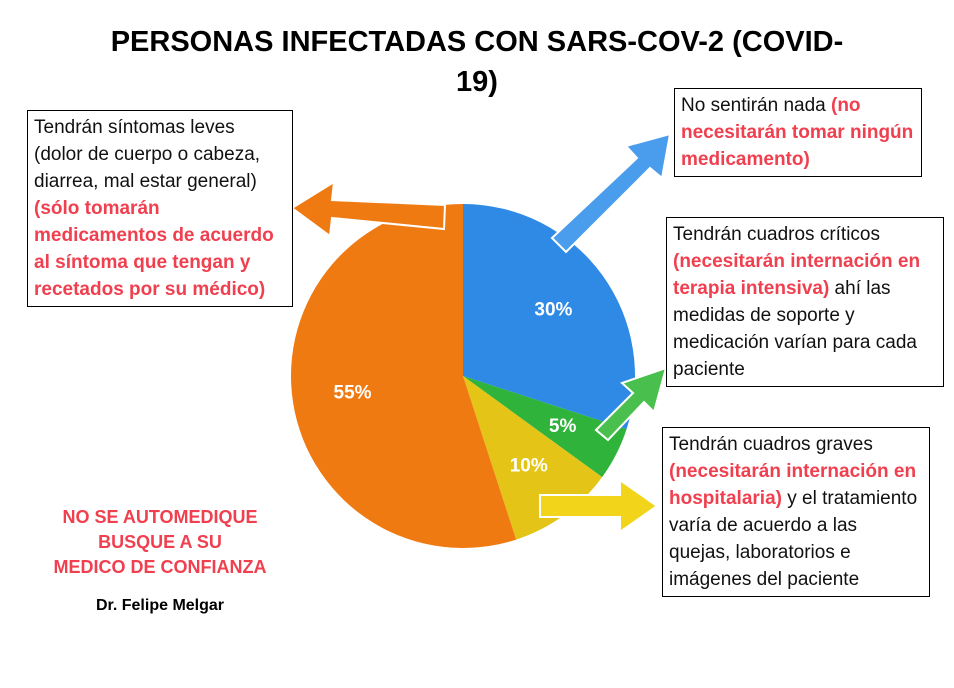  Describe the element at coordinates (631, 404) in the screenshot. I see `arrow-green` at that location.